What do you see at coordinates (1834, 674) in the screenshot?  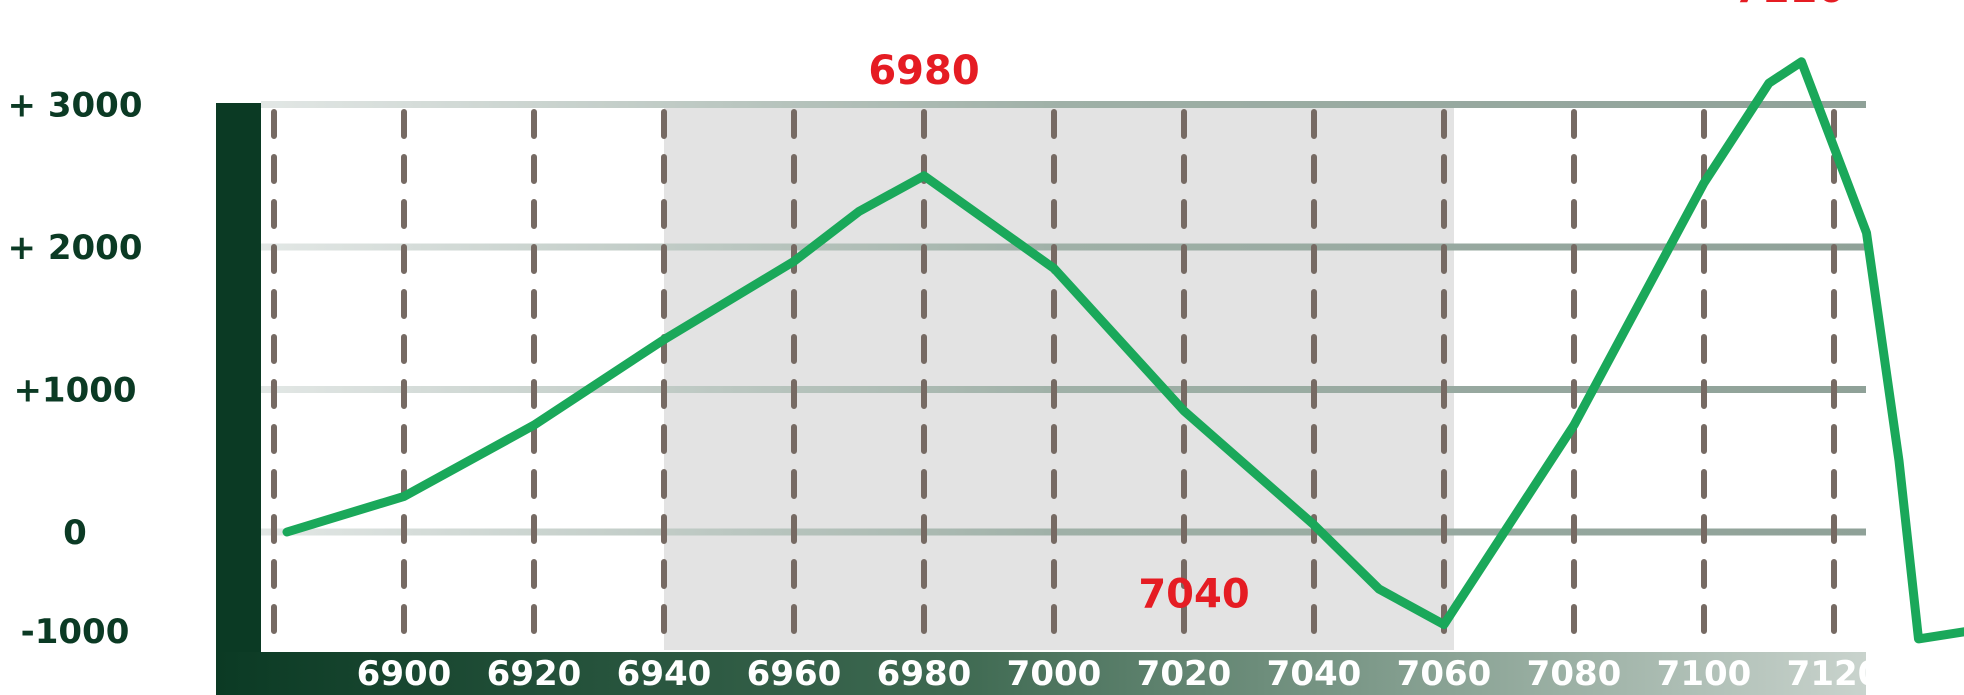 I see `x-tick-label: 7120` at bounding box center [1834, 674].